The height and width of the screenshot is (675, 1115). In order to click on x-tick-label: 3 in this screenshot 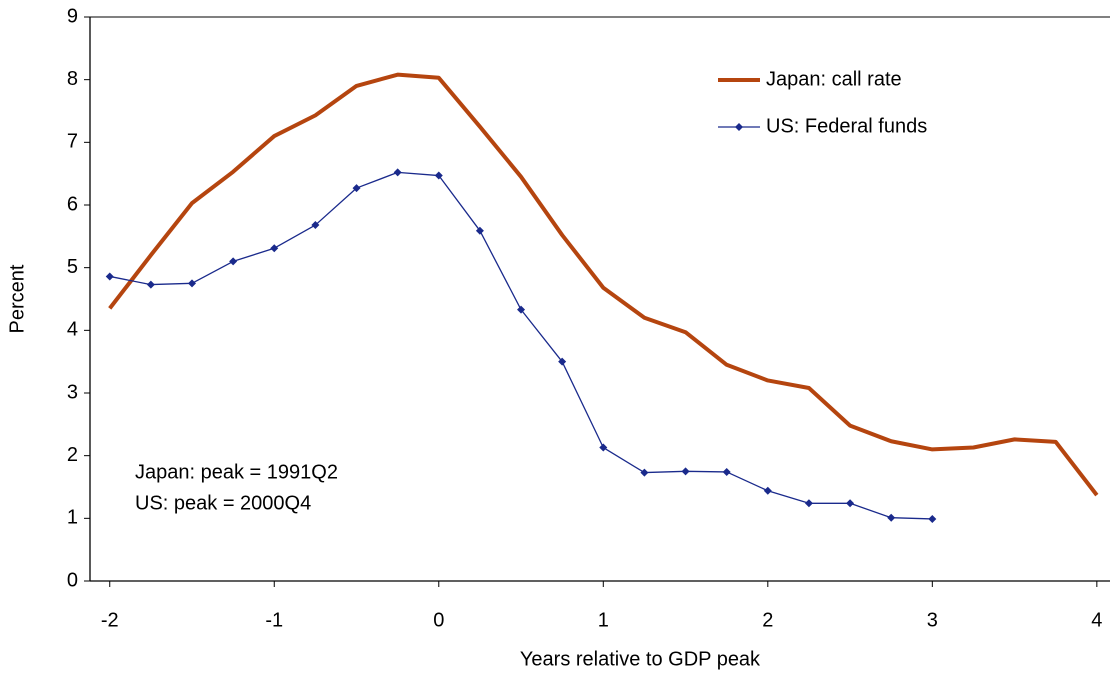, I will do `click(932, 620)`.